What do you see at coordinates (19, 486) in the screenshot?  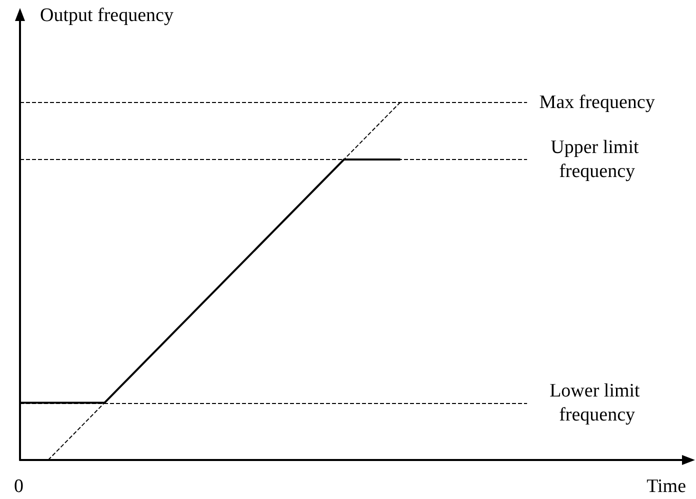 I see `text: 0` at bounding box center [19, 486].